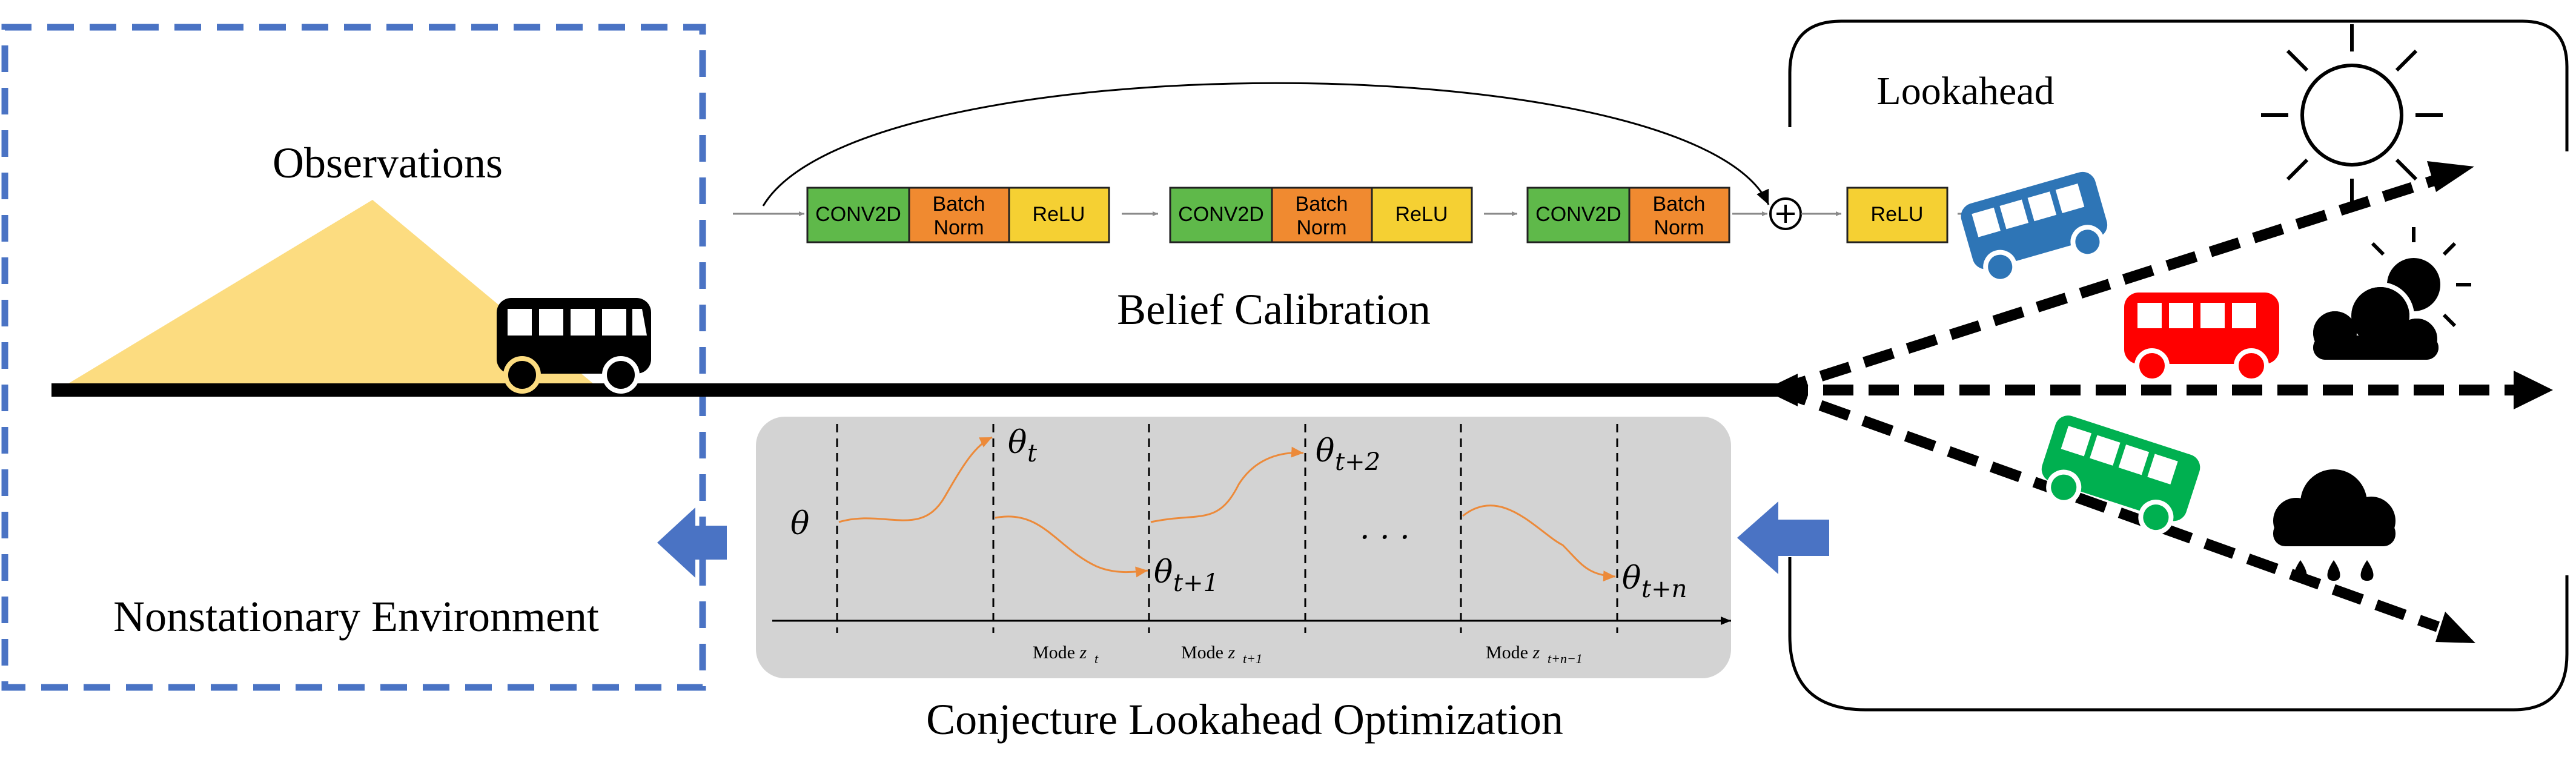 Image resolution: width=2576 pixels, height=777 pixels. Describe the element at coordinates (1785, 213) in the screenshot. I see `sum-node` at that location.